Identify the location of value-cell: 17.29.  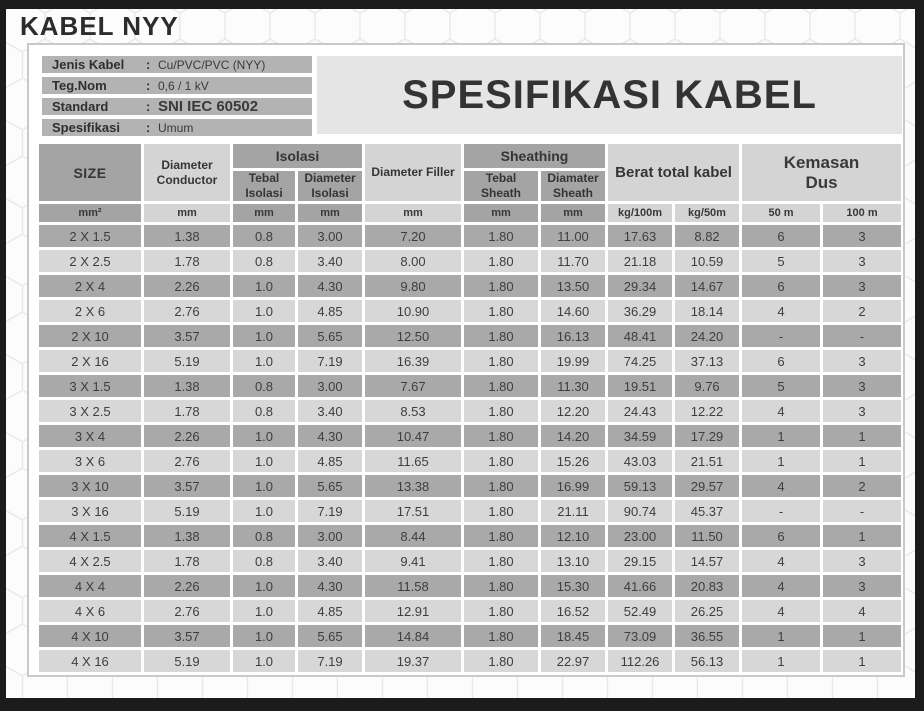
(707, 436).